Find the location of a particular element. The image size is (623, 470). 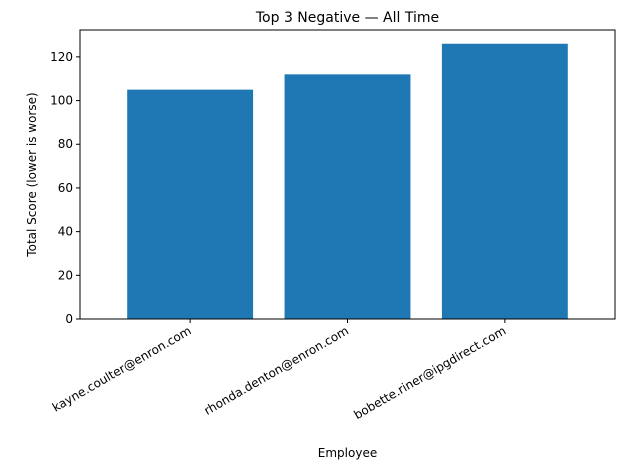

x-tick-label-0: kayne.coulter@enron.com is located at coordinates (122, 368).